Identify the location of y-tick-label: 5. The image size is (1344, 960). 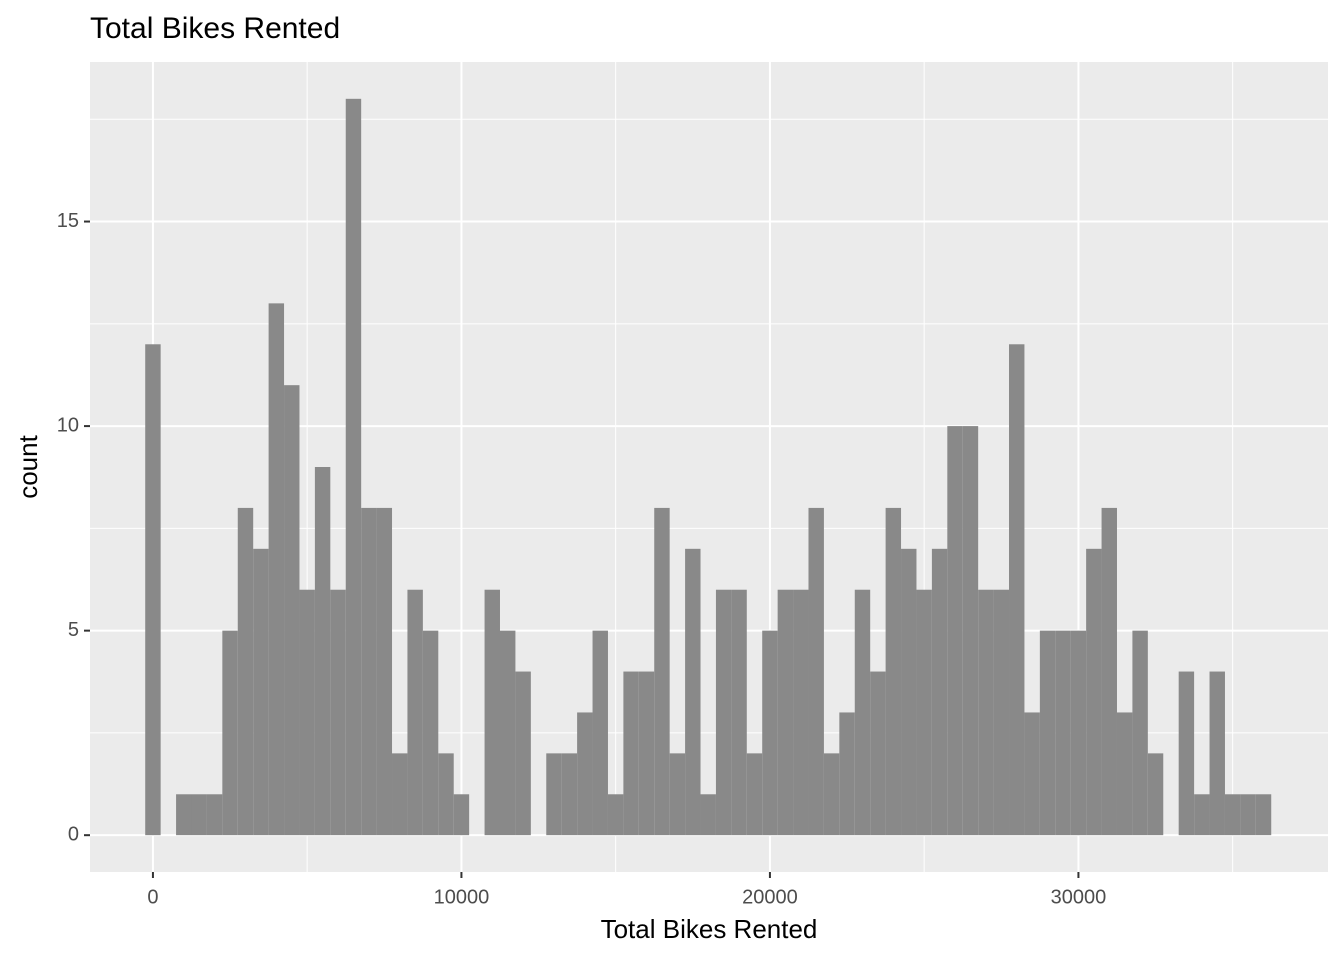
(73, 630).